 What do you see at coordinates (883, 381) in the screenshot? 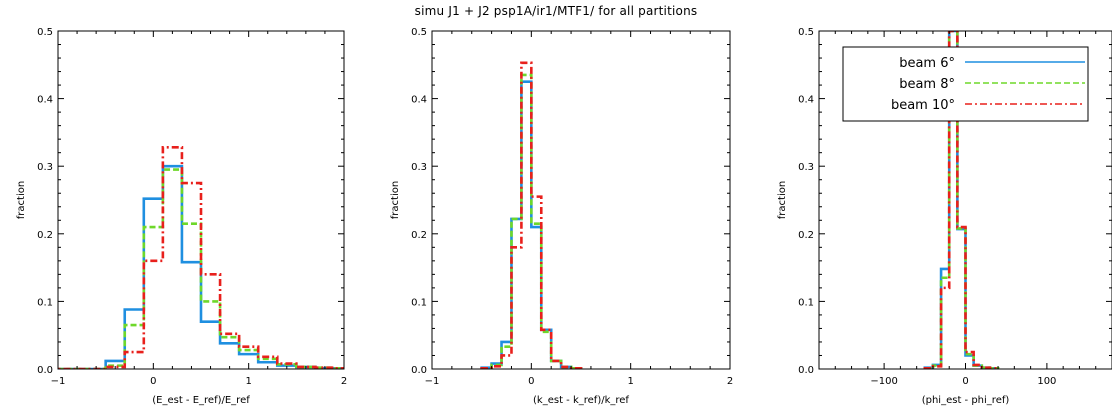
I see `x-tick-label: −100` at bounding box center [883, 381].